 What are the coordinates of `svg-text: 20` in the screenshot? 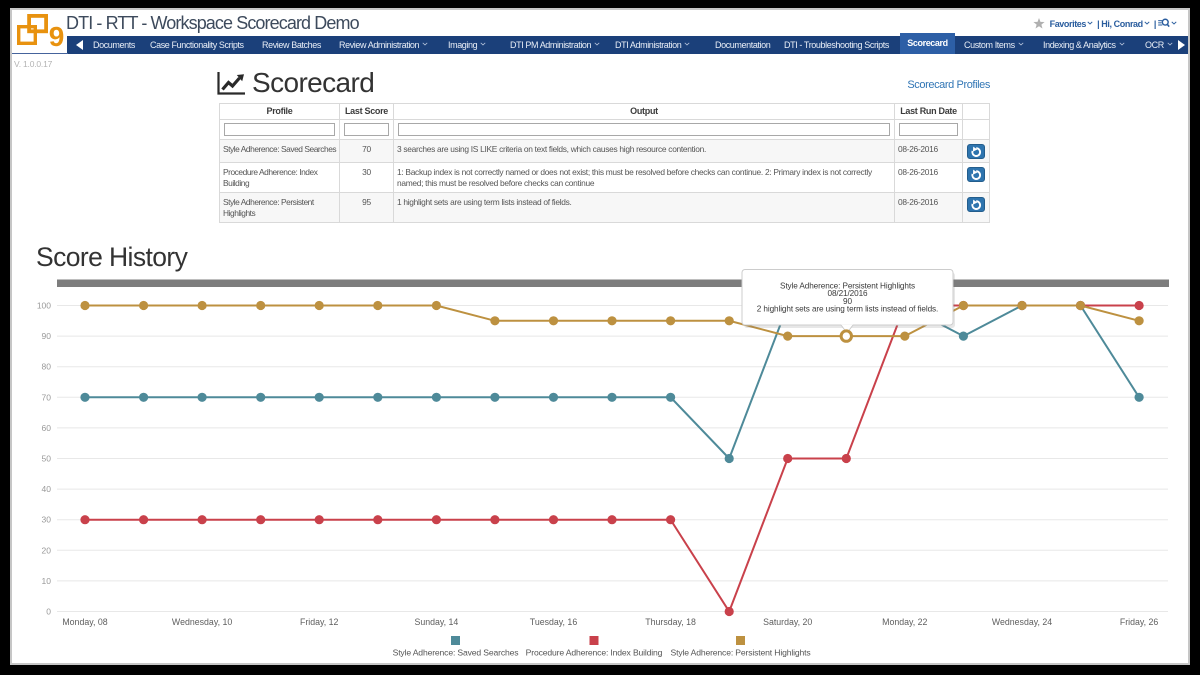 It's located at (47, 550).